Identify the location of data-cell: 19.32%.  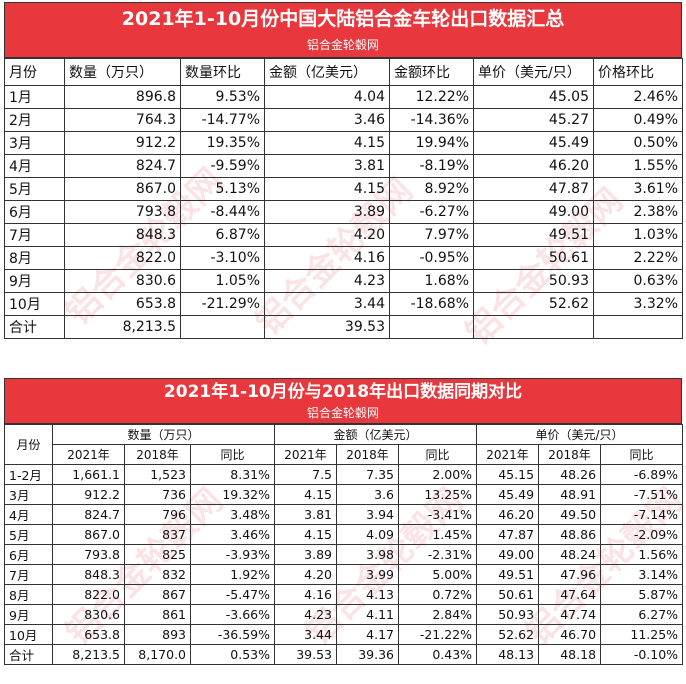
(232, 494).